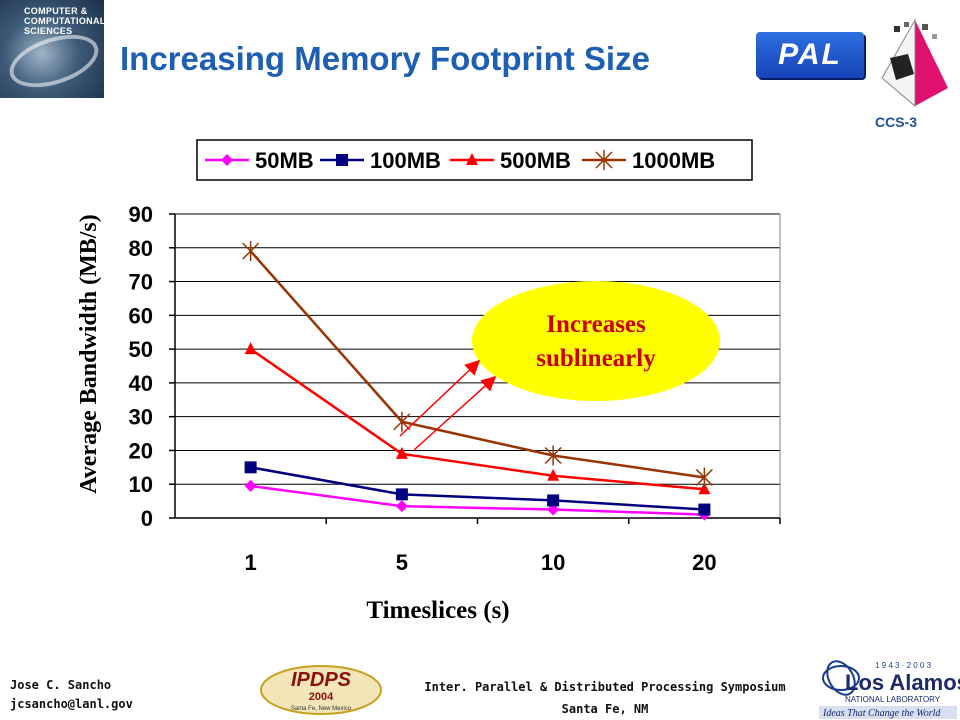 Image resolution: width=960 pixels, height=720 pixels. Describe the element at coordinates (896, 122) in the screenshot. I see `ccs3-label: CCS-3` at that location.